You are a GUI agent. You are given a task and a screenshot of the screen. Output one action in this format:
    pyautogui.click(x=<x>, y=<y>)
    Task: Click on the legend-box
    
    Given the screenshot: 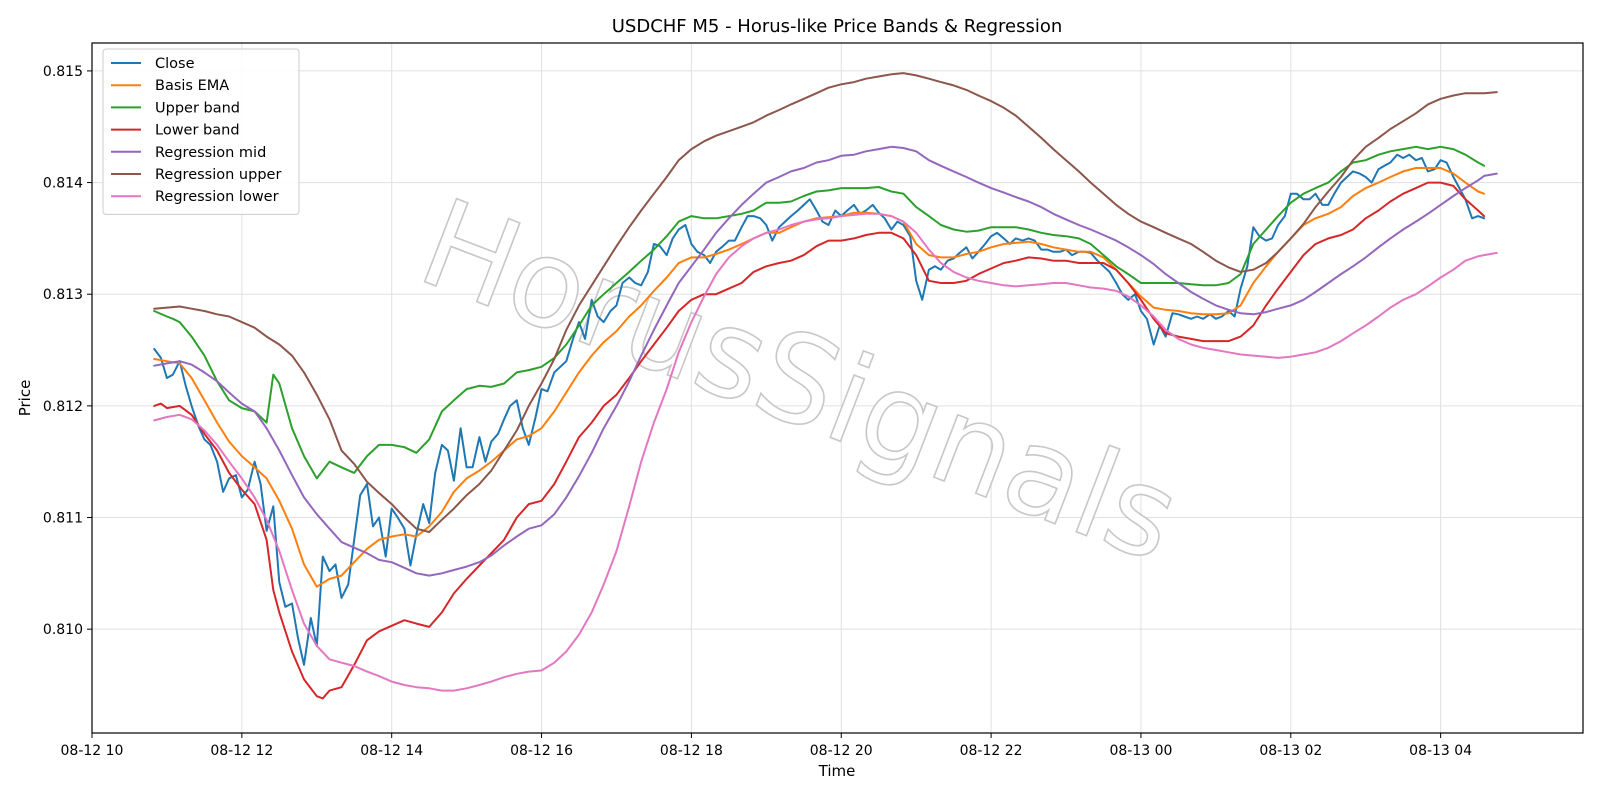 What is the action you would take?
    pyautogui.click(x=201, y=131)
    